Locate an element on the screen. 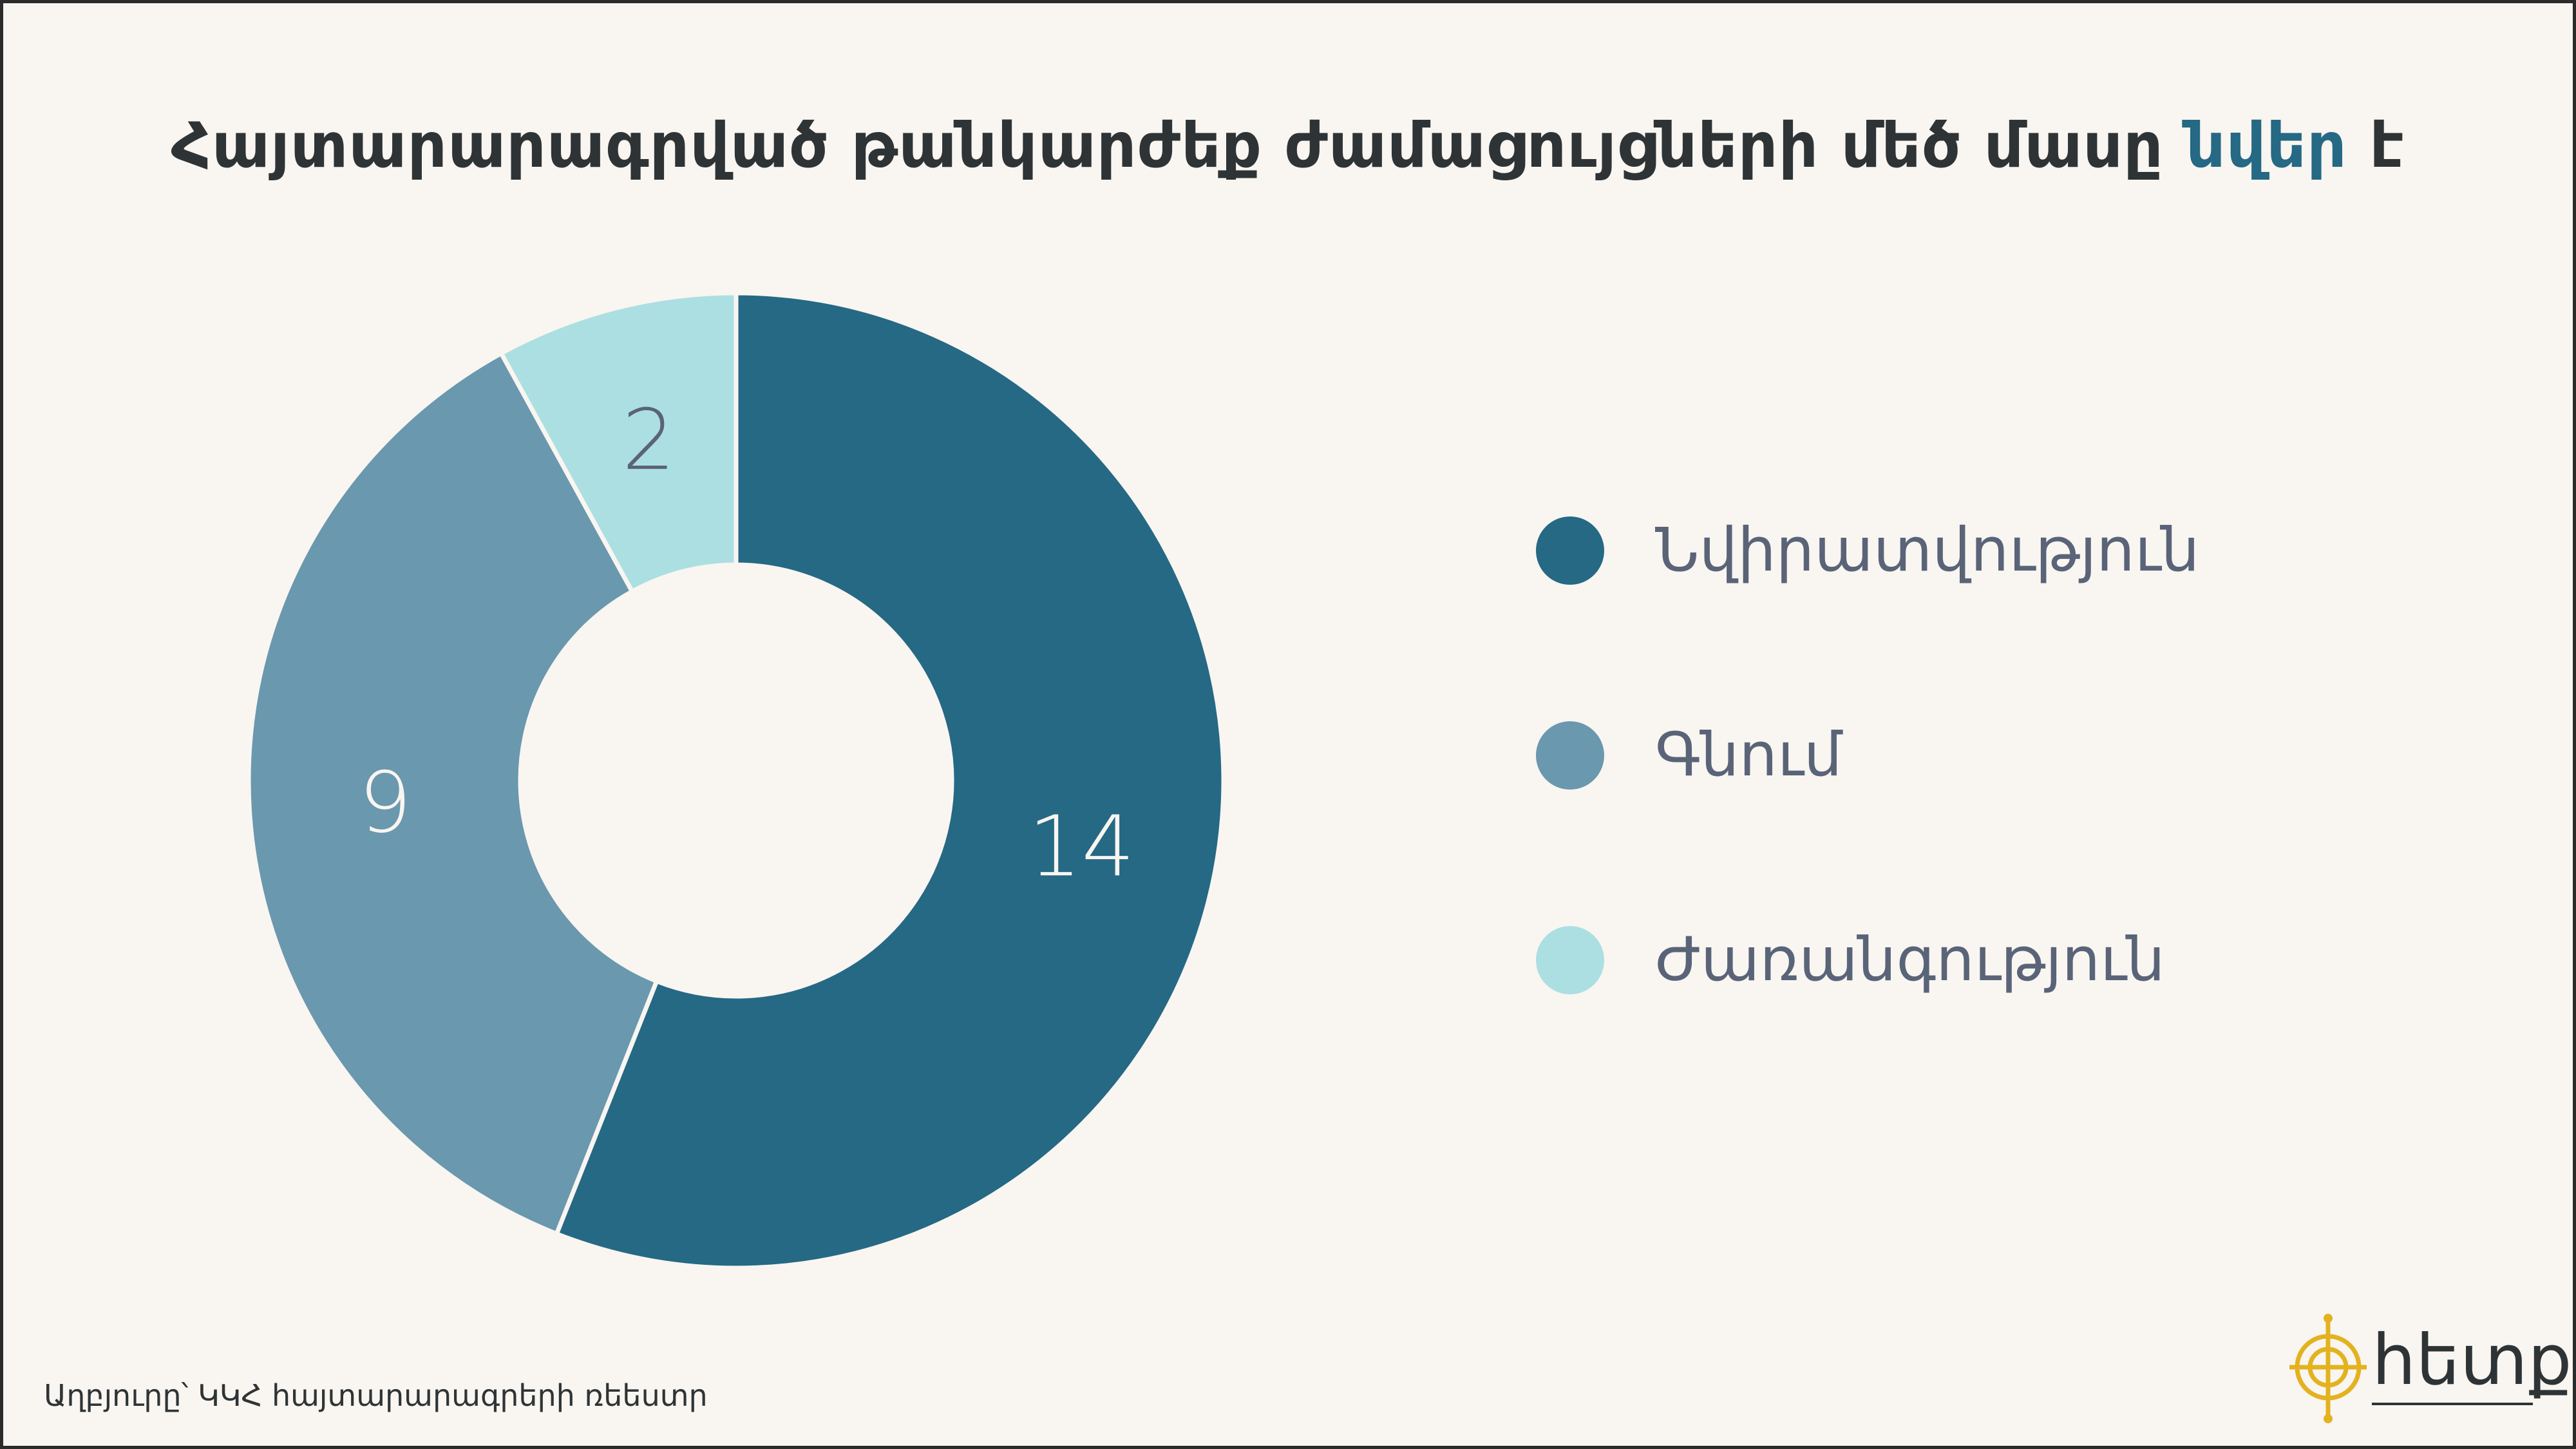 Image resolution: width=2576 pixels, height=1449 pixels. data-label-3: 2 is located at coordinates (649, 440).